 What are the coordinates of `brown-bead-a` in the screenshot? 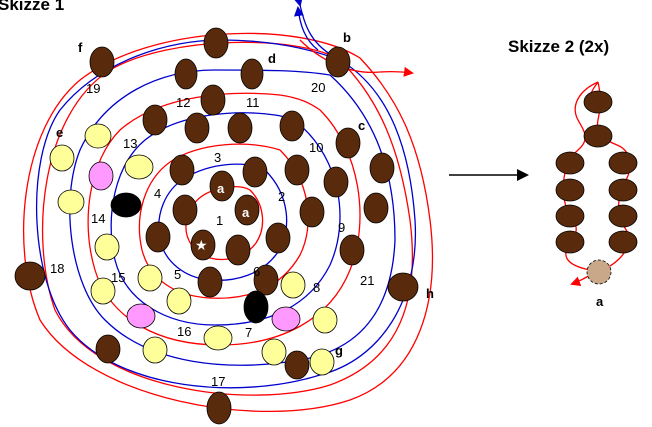 It's located at (222, 186).